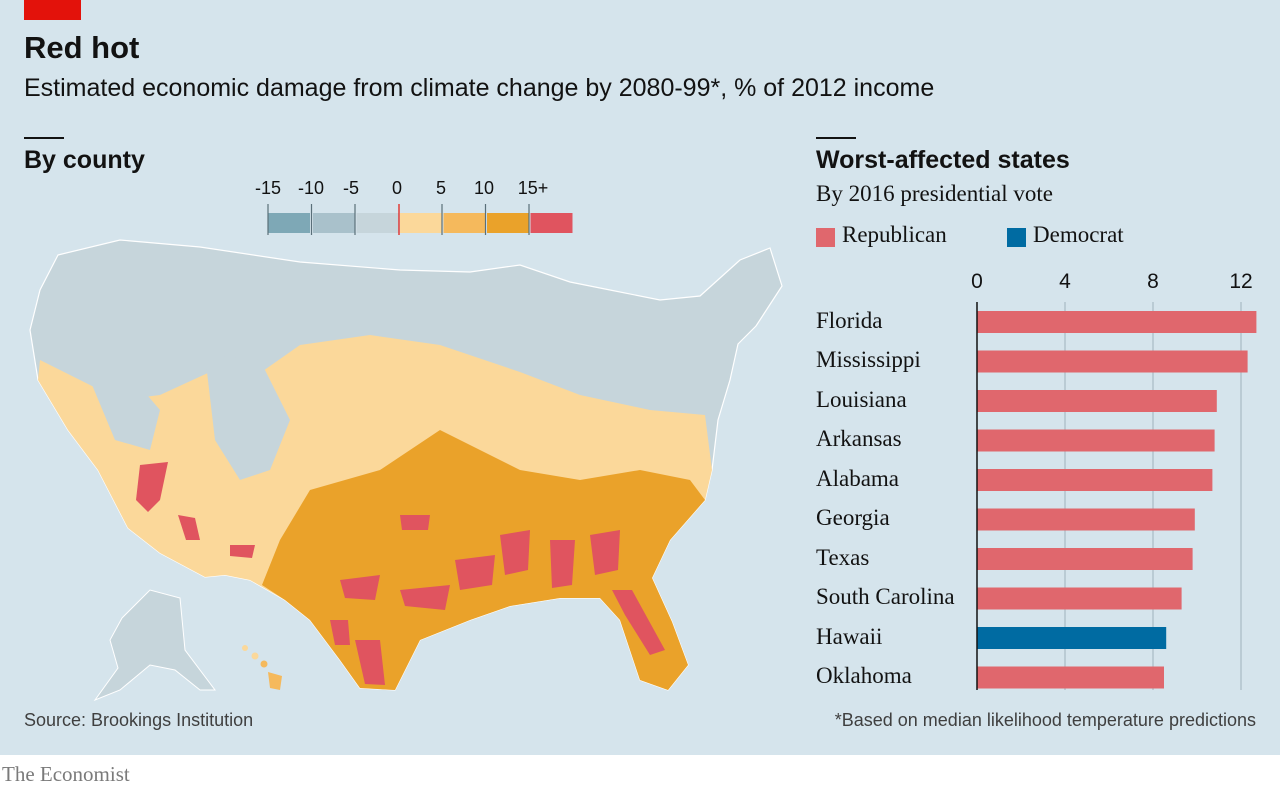 Image resolution: width=1280 pixels, height=790 pixels. Describe the element at coordinates (247, 417) in the screenshot. I see `zone-west-mountain` at that location.